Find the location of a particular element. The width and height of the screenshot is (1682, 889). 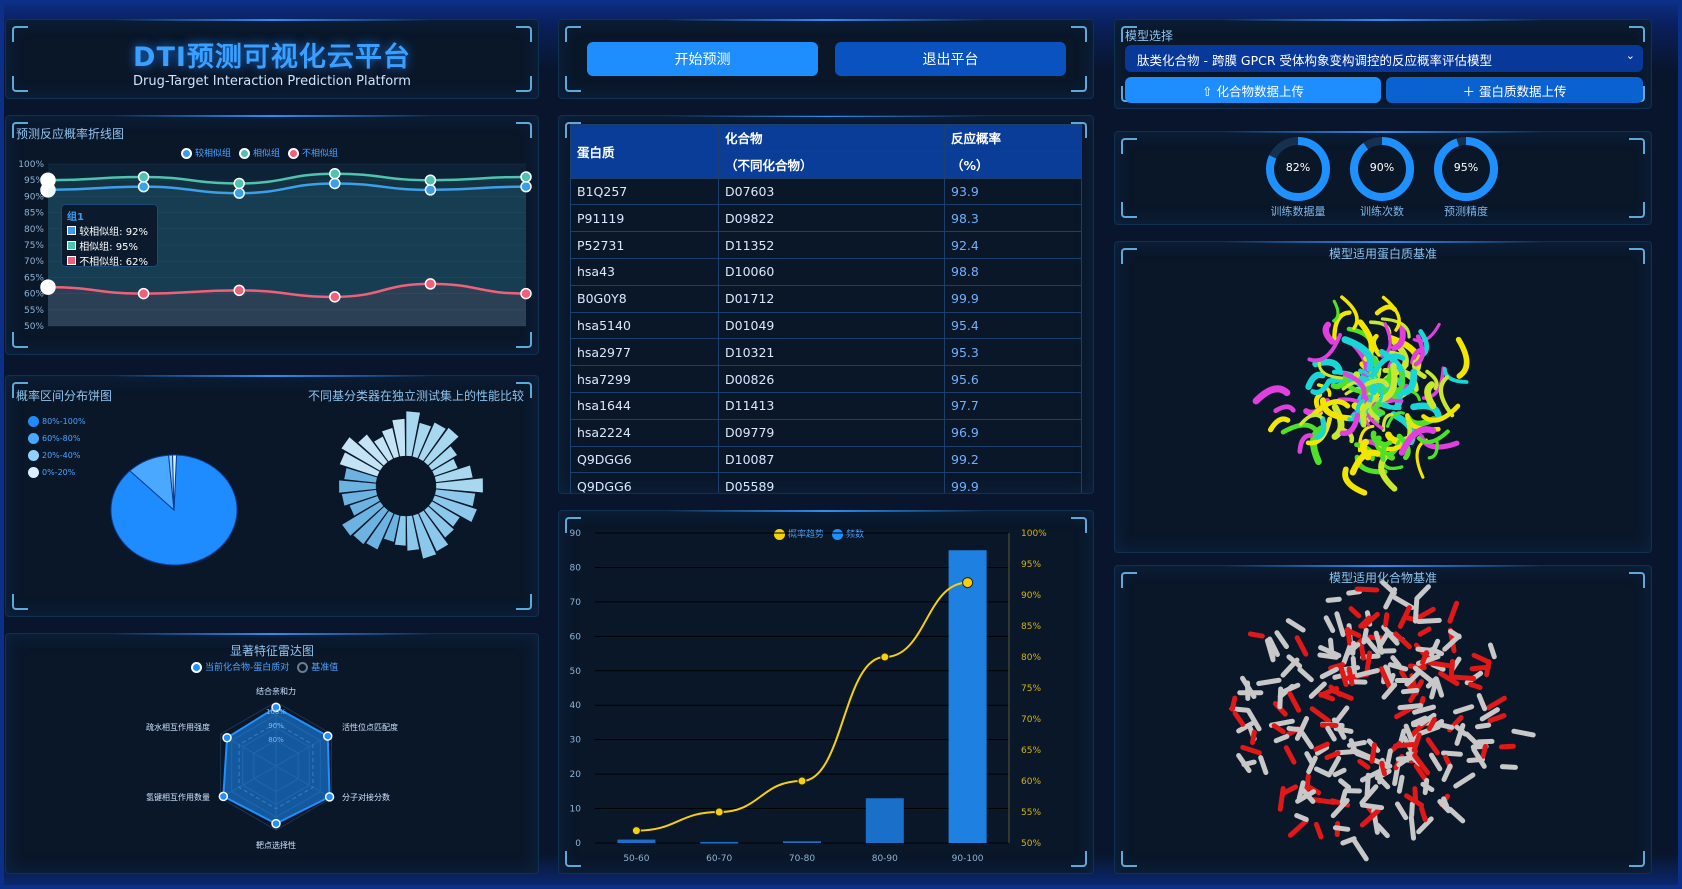

table-row: hsa5140 D01049 95.4 is located at coordinates (826, 325).